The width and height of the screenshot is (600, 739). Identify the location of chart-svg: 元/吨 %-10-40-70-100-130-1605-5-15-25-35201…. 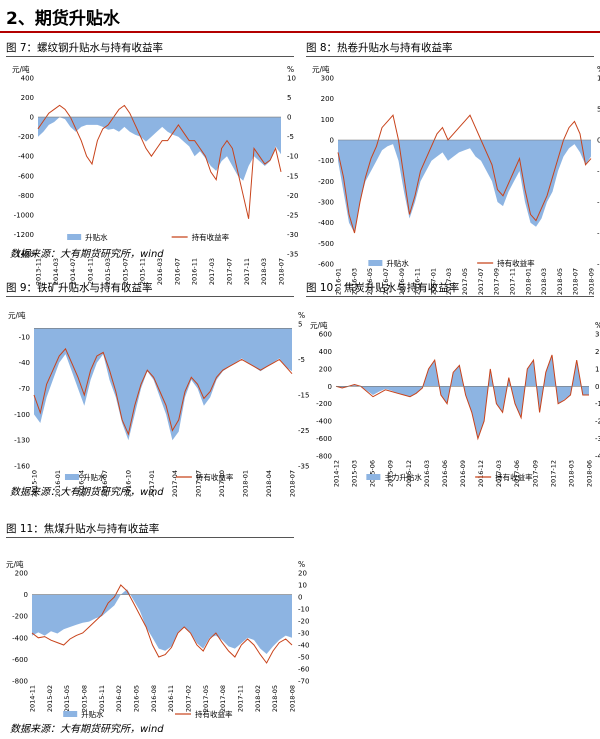
(158, 403).